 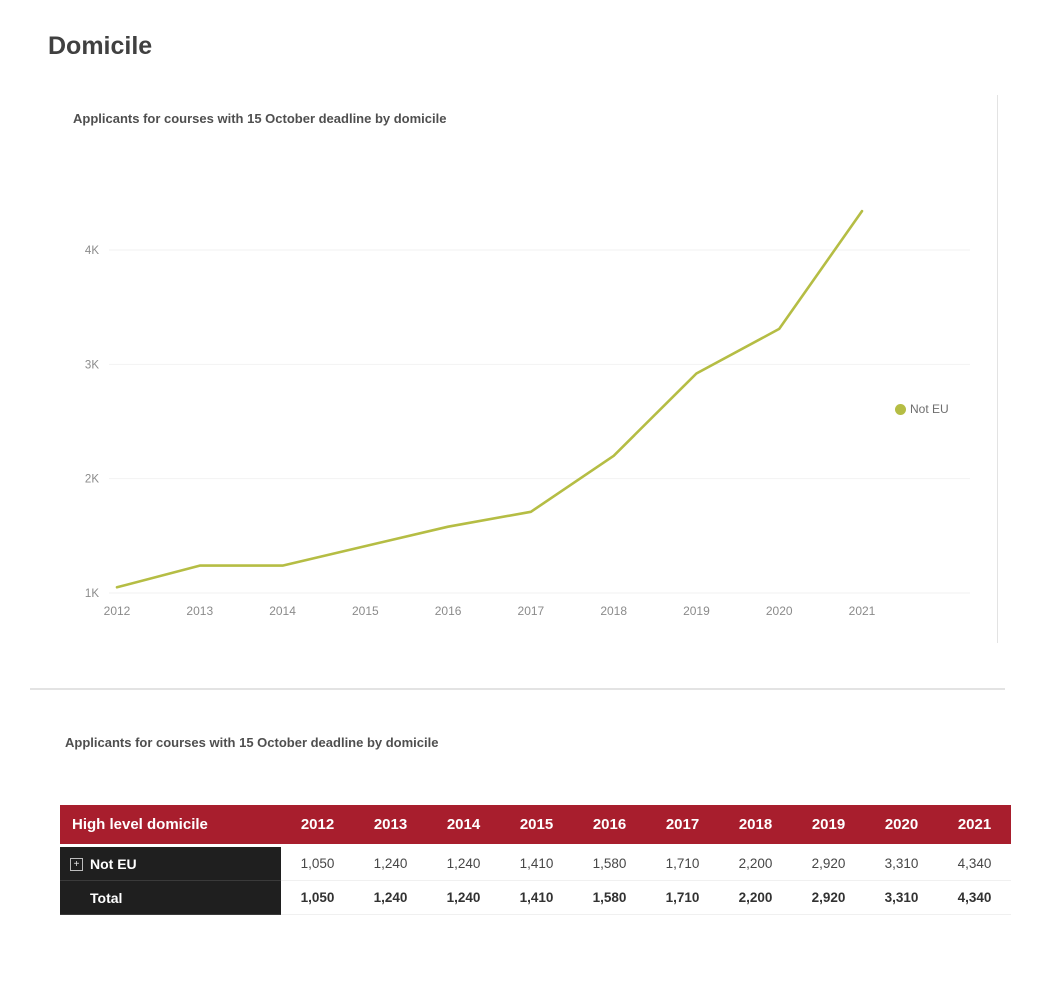 What do you see at coordinates (100, 46) in the screenshot?
I see `page-title: Domicile` at bounding box center [100, 46].